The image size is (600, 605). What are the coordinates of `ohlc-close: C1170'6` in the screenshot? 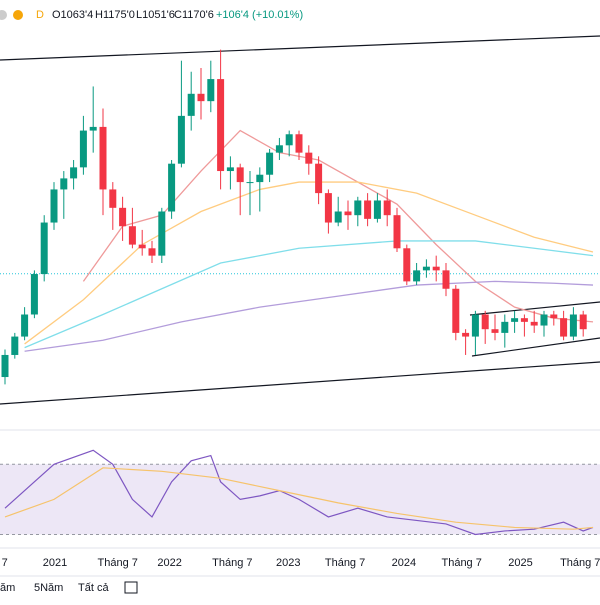 It's located at (194, 15).